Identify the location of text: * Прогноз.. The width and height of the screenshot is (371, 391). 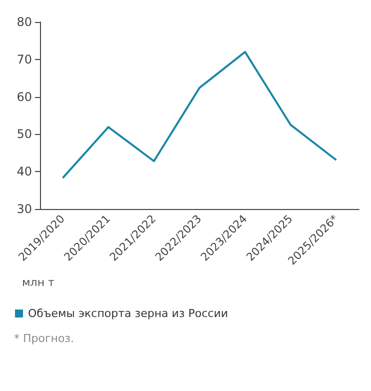
(44, 338).